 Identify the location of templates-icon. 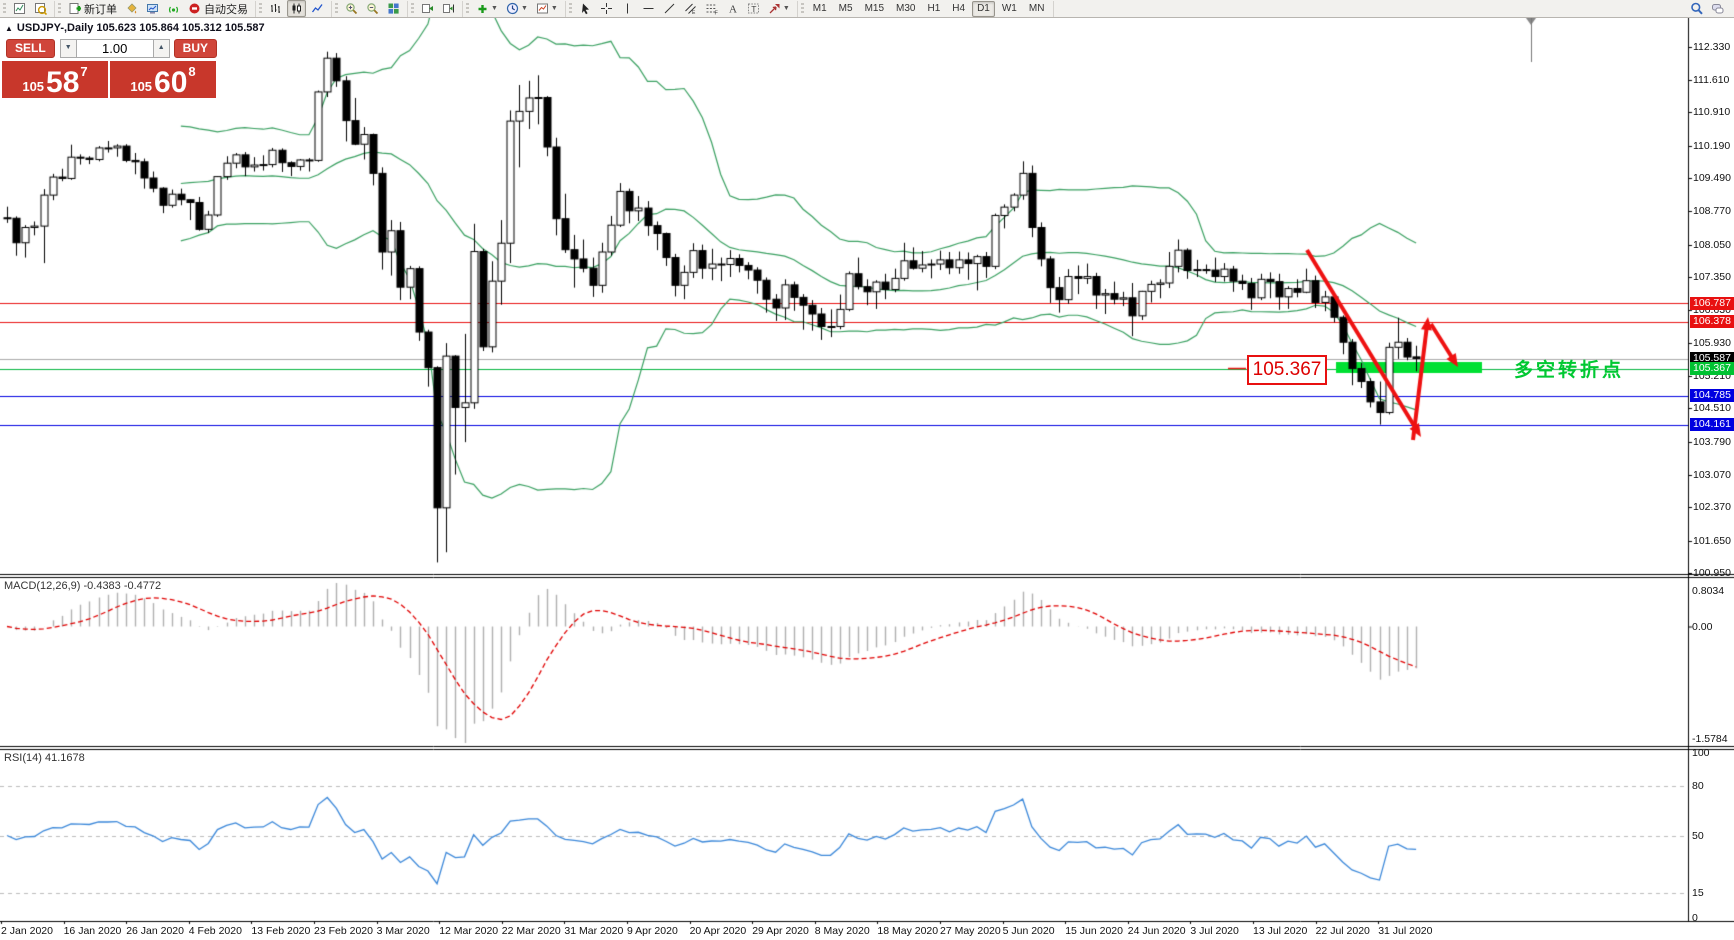
(542, 8).